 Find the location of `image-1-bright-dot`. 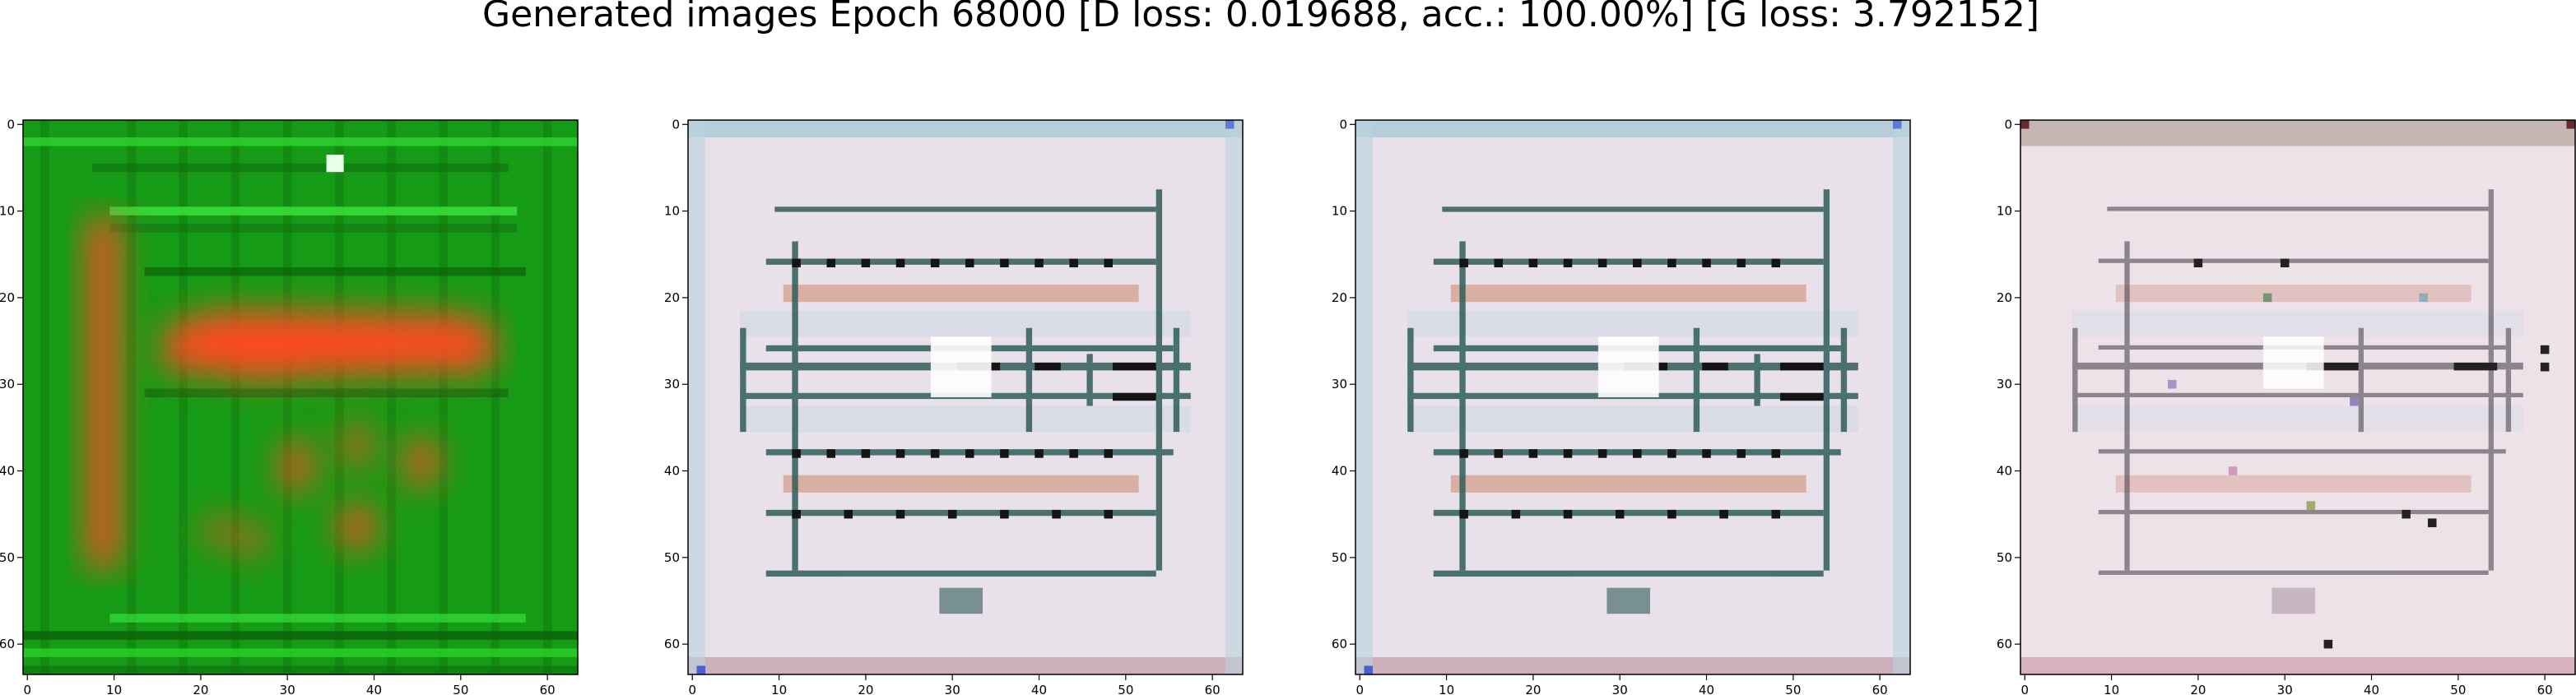

image-1-bright-dot is located at coordinates (335, 164).